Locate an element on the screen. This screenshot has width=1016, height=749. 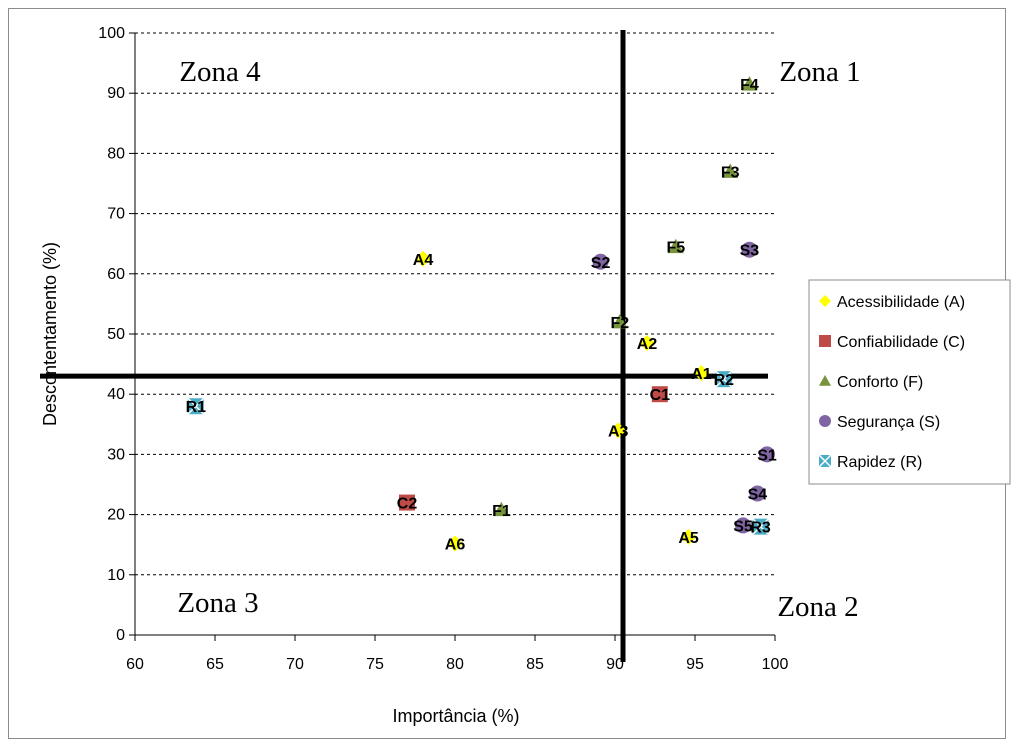
legend-label-2: Confiabilidade (C) is located at coordinates (901, 342).